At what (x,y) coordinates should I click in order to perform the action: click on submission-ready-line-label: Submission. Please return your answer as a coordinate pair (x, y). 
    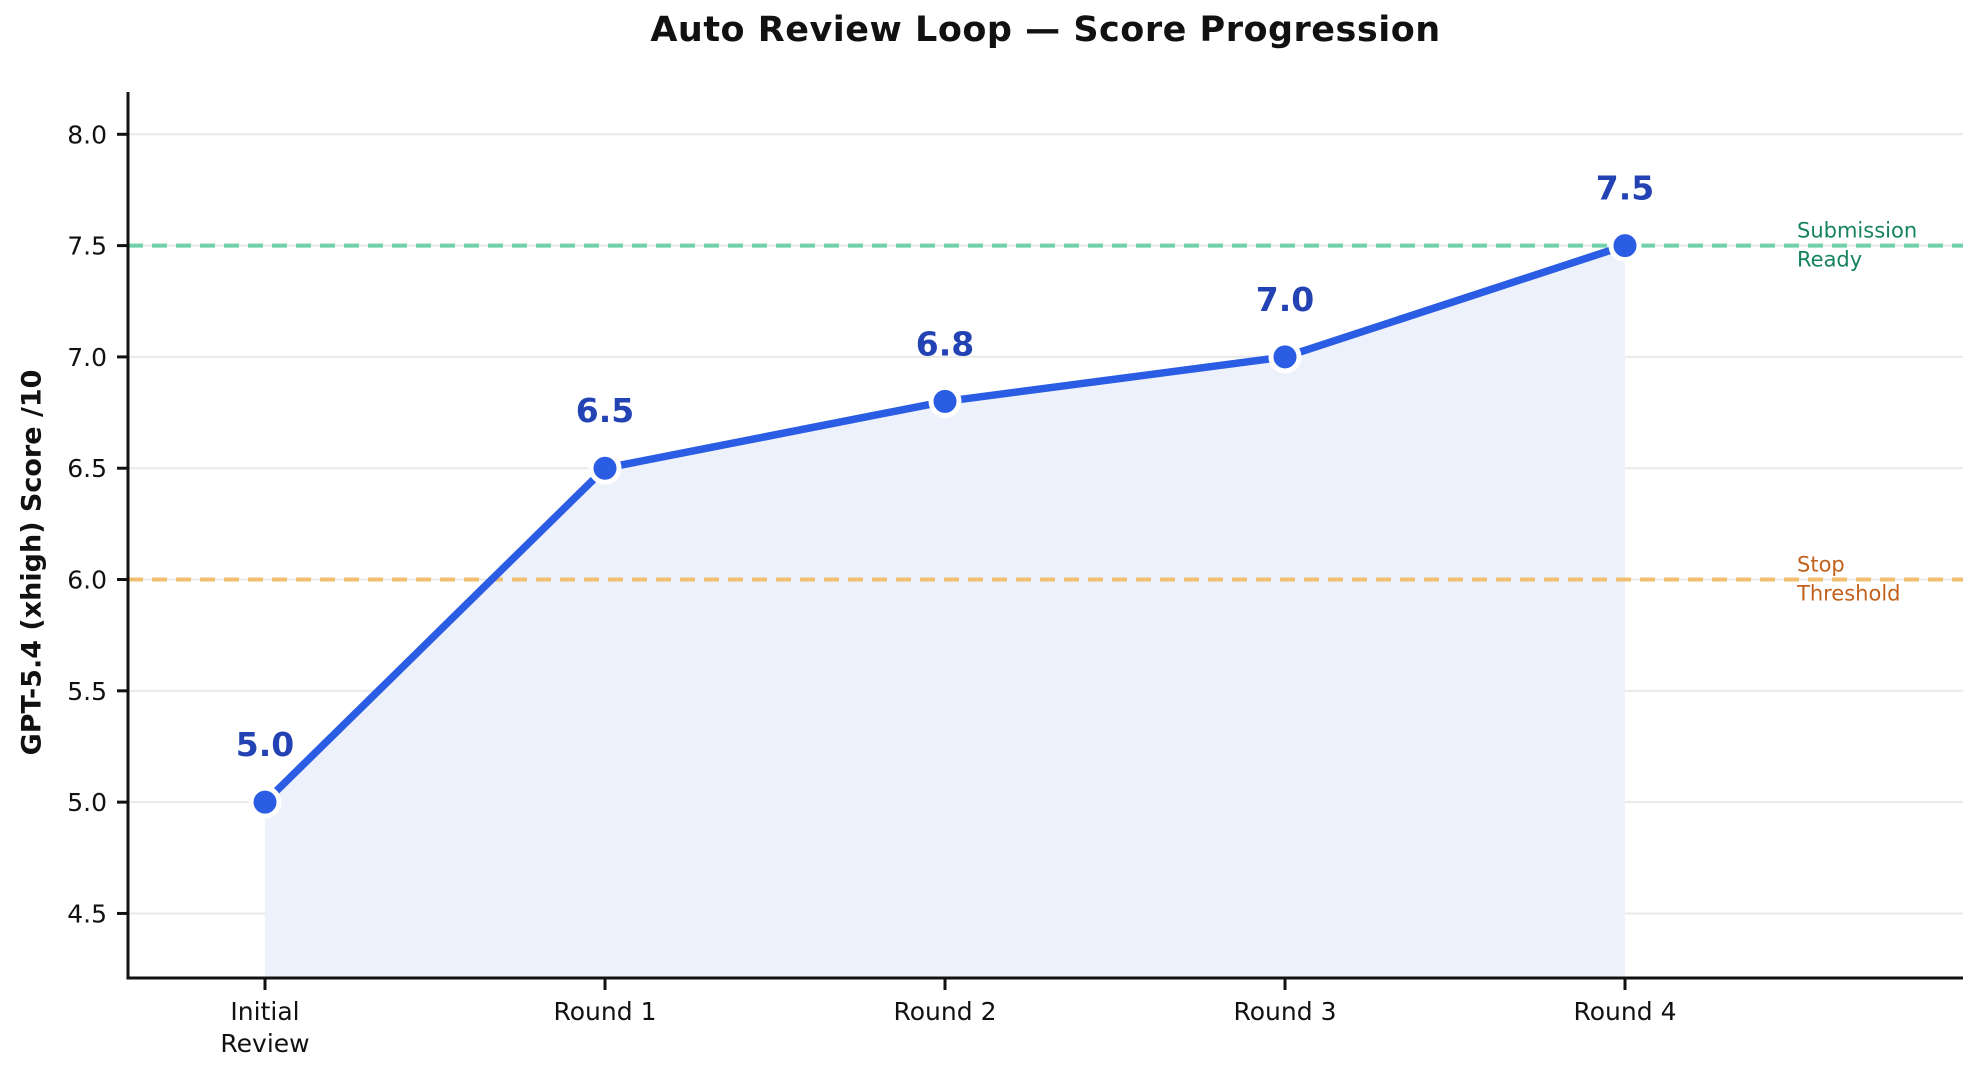
    Looking at the image, I should click on (1857, 231).